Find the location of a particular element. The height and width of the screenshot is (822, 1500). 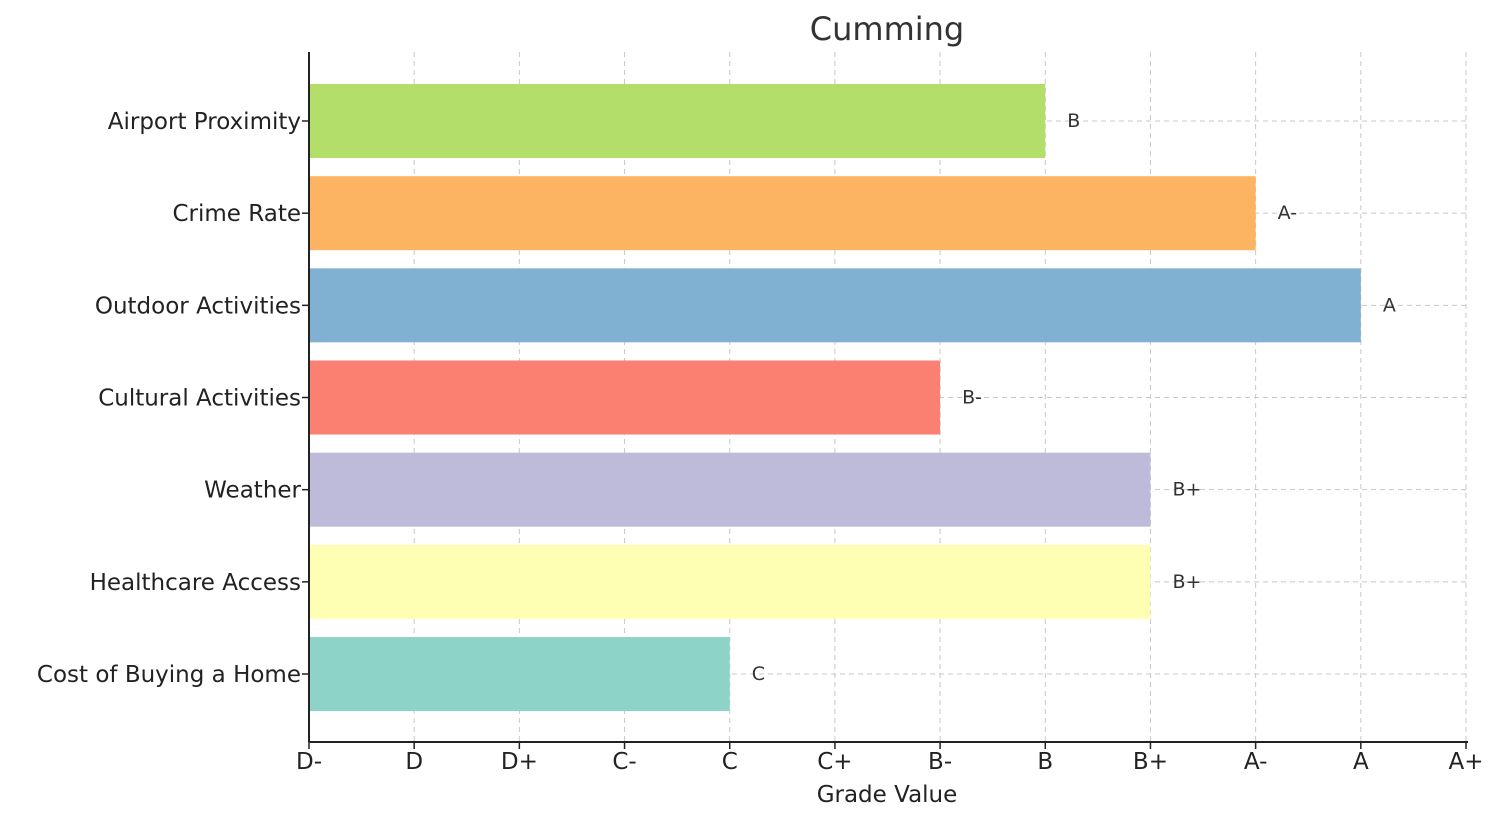

y-tick-label: Weather is located at coordinates (252, 491).